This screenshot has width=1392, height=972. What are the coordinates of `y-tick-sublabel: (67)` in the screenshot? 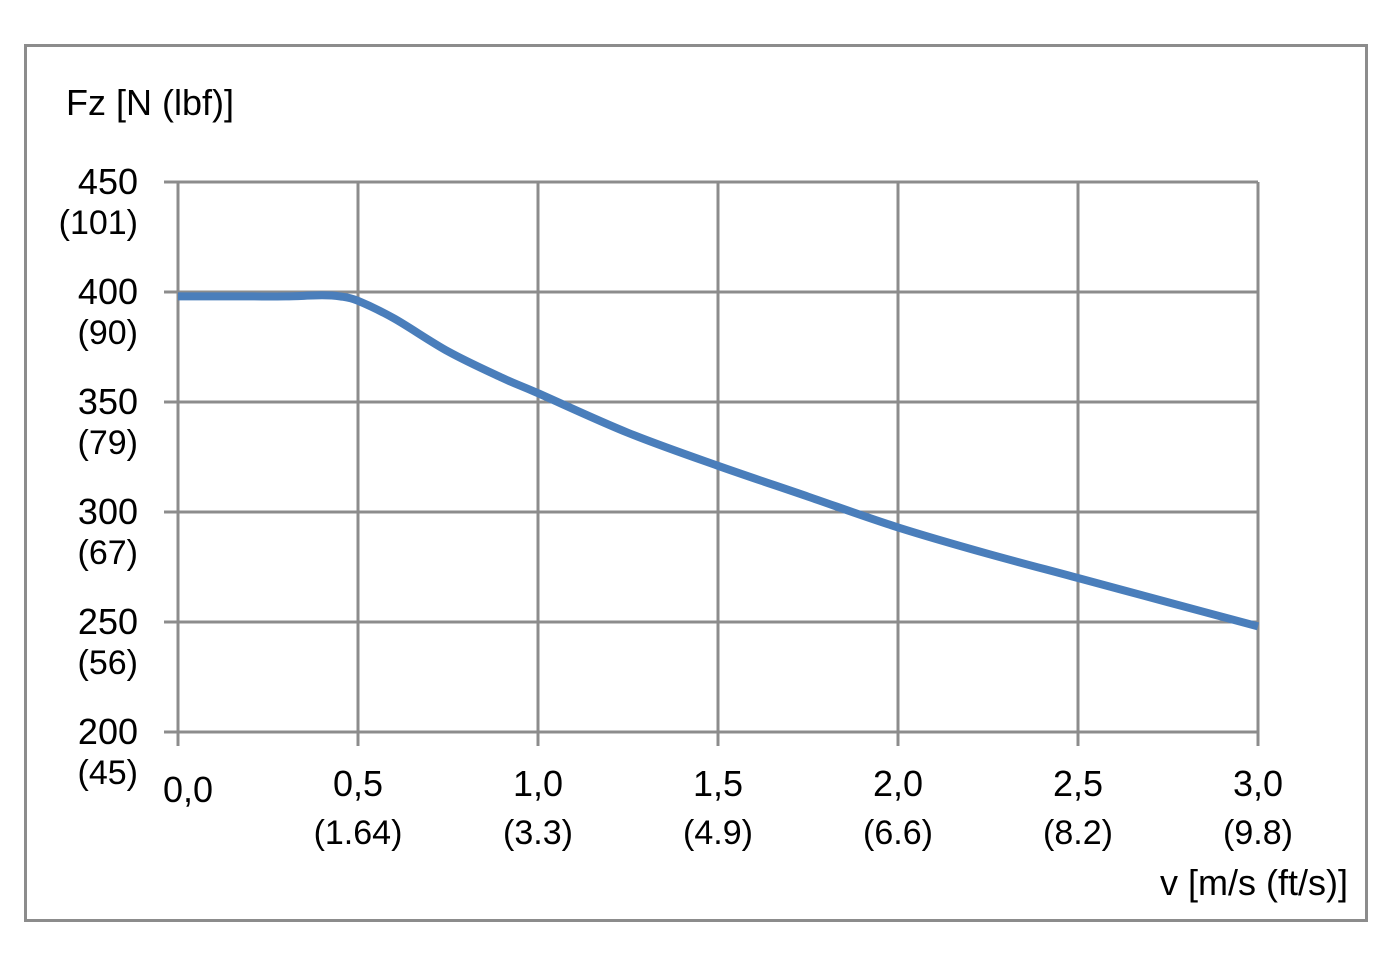 It's located at (108, 553).